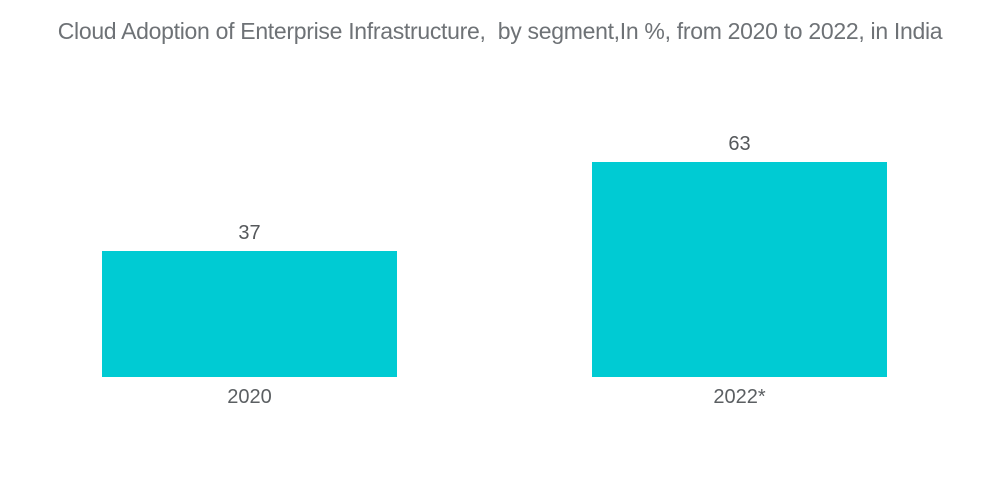 This screenshot has width=1000, height=504. Describe the element at coordinates (249, 397) in the screenshot. I see `category-label-2020: 2020` at that location.